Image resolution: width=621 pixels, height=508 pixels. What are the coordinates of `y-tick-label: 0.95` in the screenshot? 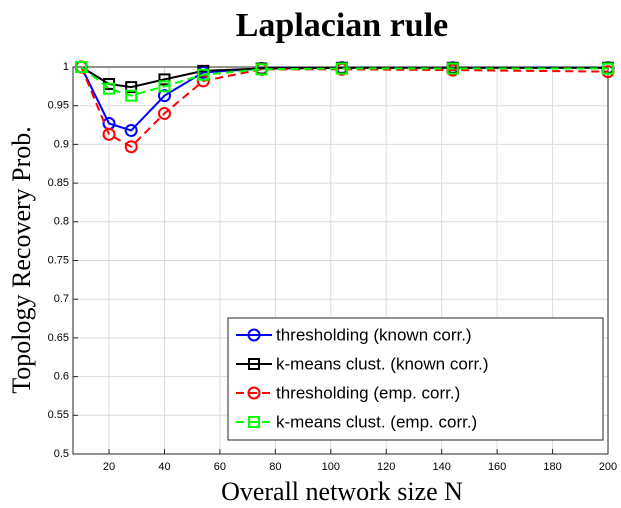 It's located at (58, 106).